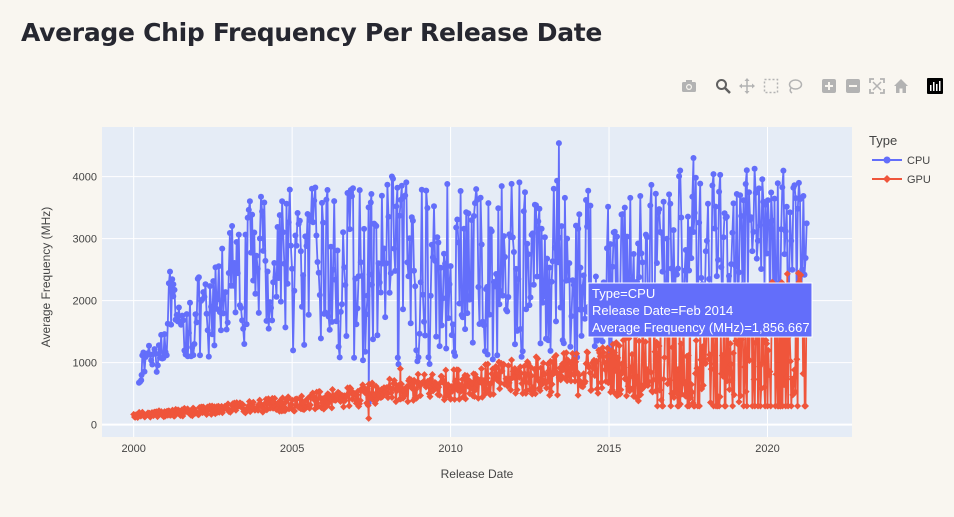 The height and width of the screenshot is (517, 954). I want to click on zoom-out-icon, so click(853, 86).